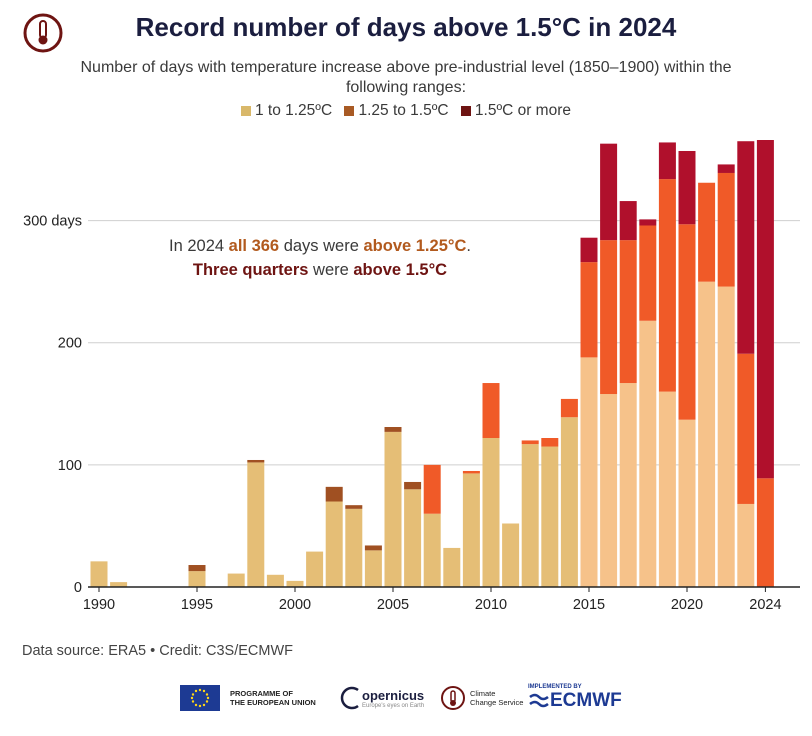 The image size is (812, 736). I want to click on c3s-logo: Climate Change Service, so click(481, 698).